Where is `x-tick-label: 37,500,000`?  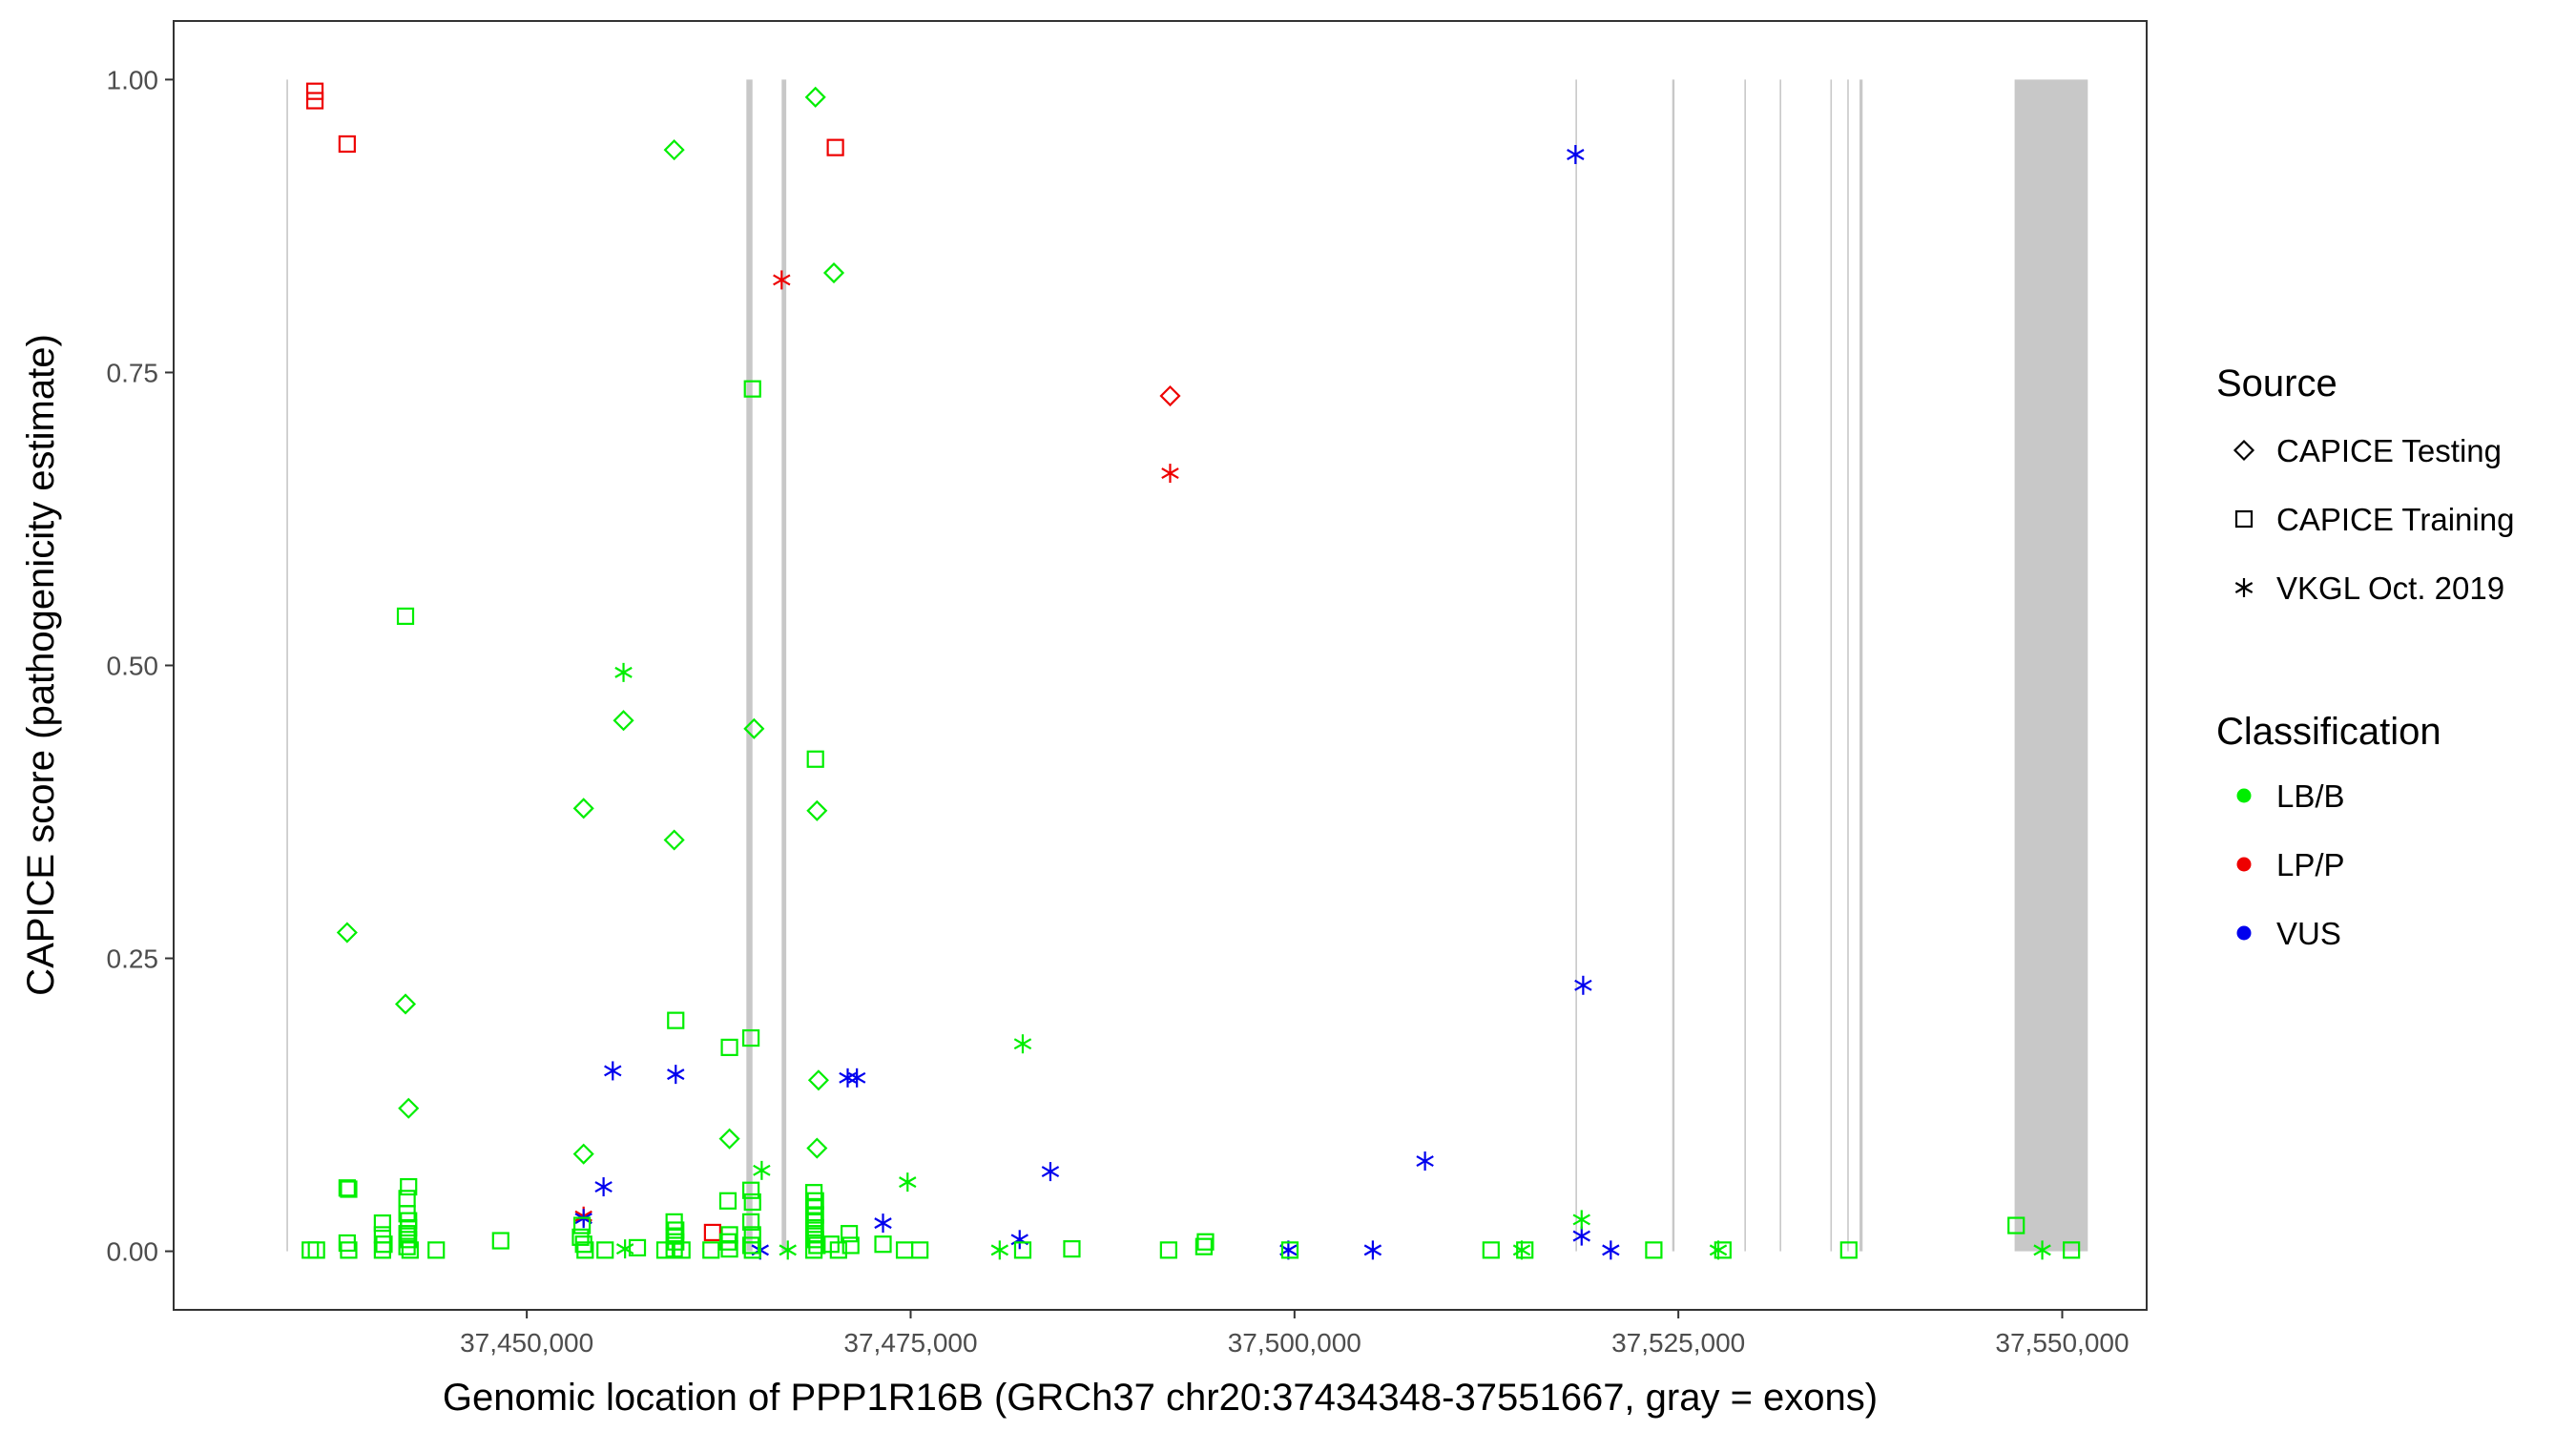
x-tick-label: 37,500,000 is located at coordinates (1294, 1343).